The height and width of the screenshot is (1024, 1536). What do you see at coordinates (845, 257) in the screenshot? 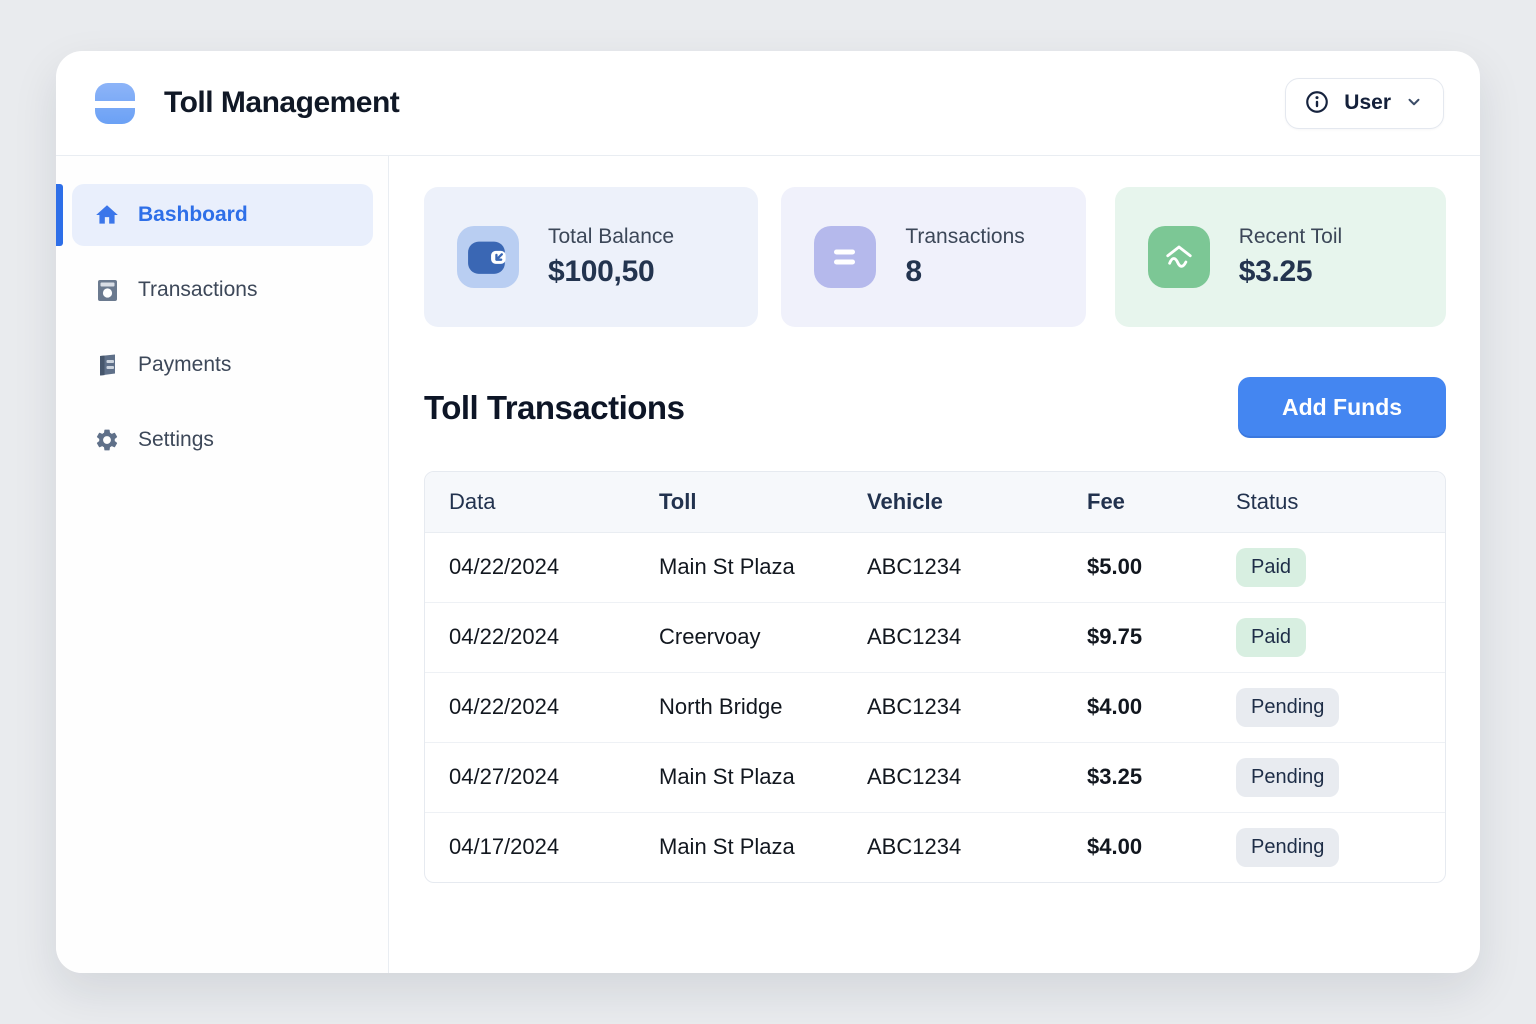
I see `list-icon` at bounding box center [845, 257].